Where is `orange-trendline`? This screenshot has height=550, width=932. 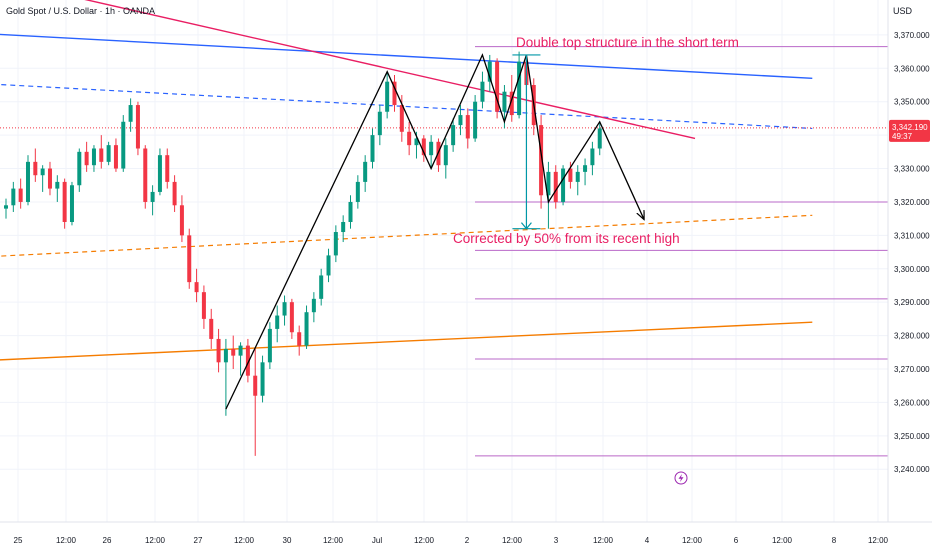 orange-trendline is located at coordinates (406, 341).